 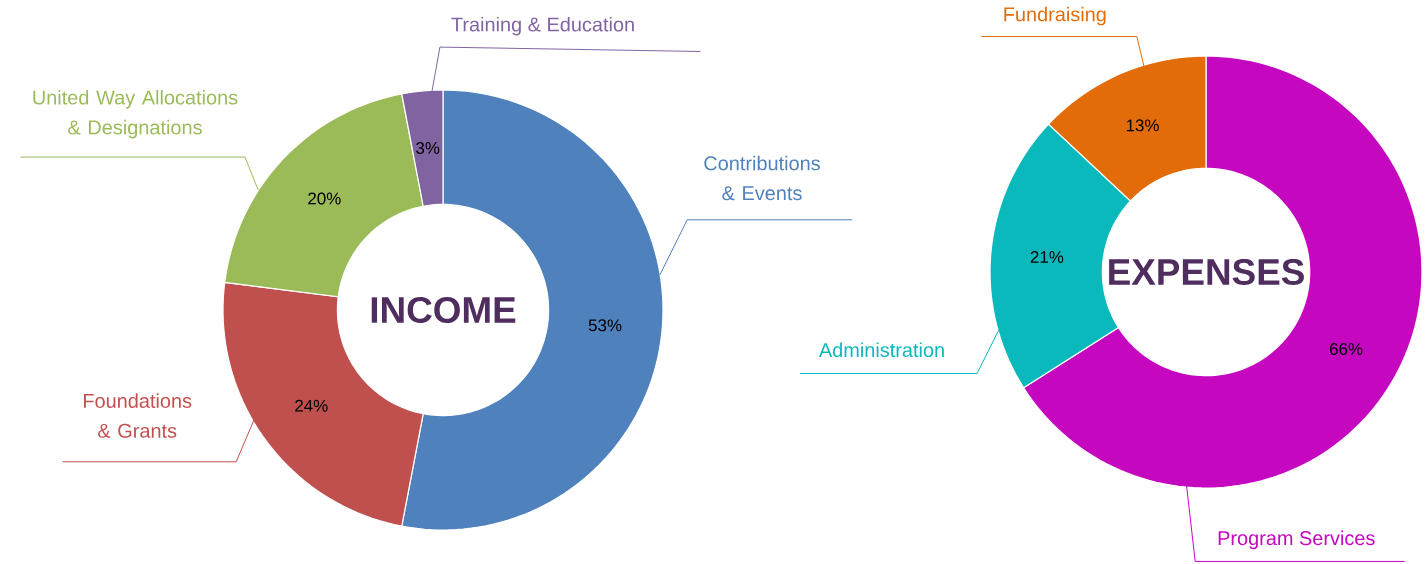 I want to click on data-label: 21%, so click(x=1047, y=257).